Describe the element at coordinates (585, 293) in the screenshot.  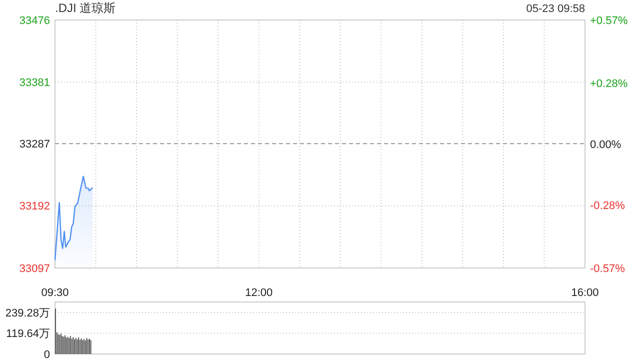
I see `x-tick-label: 16:00` at that location.